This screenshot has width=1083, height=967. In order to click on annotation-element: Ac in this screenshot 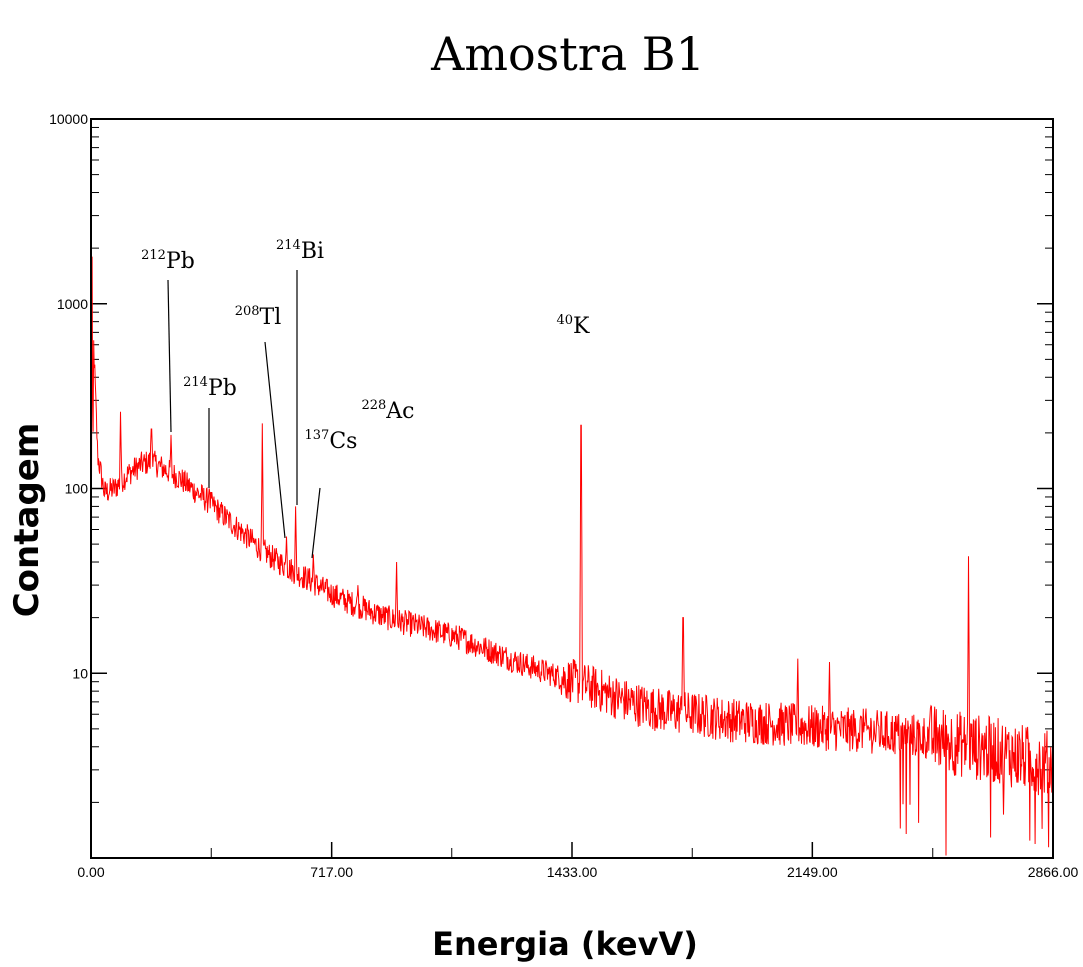, I will do `click(399, 411)`.